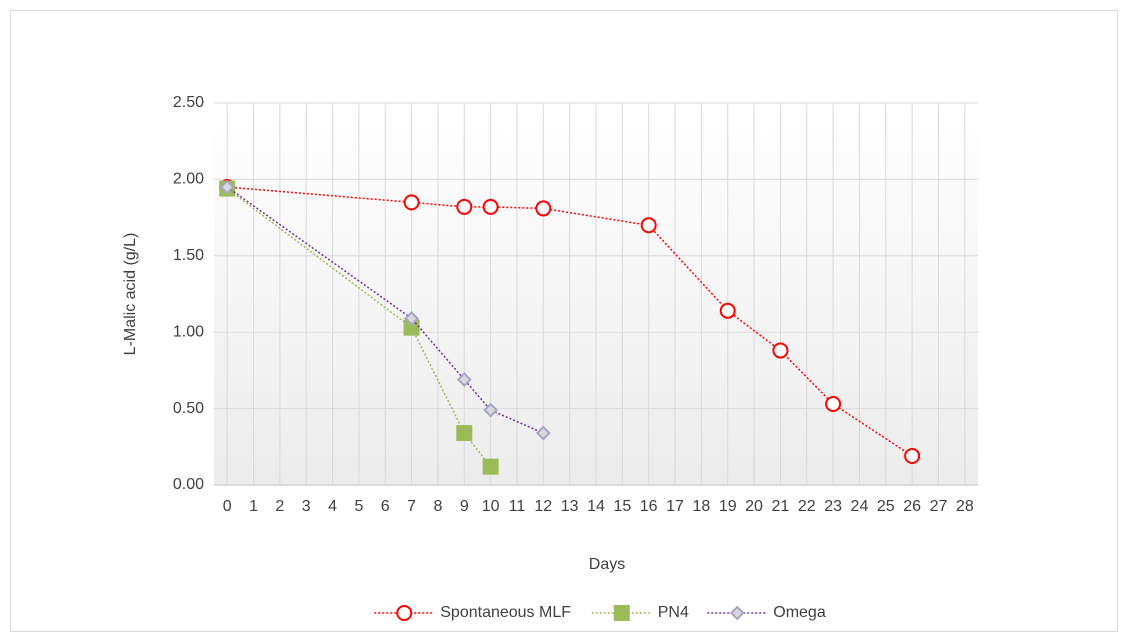 The image size is (1129, 642). What do you see at coordinates (188, 408) in the screenshot?
I see `y-tick-label: 0.50` at bounding box center [188, 408].